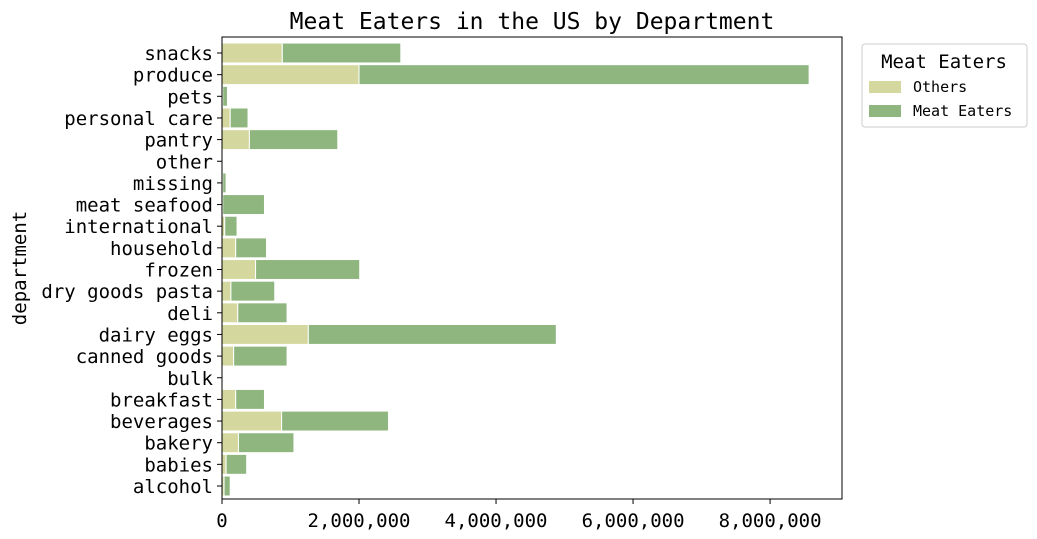 The height and width of the screenshot is (539, 1037). What do you see at coordinates (20, 268) in the screenshot?
I see `y-axis-label: department` at bounding box center [20, 268].